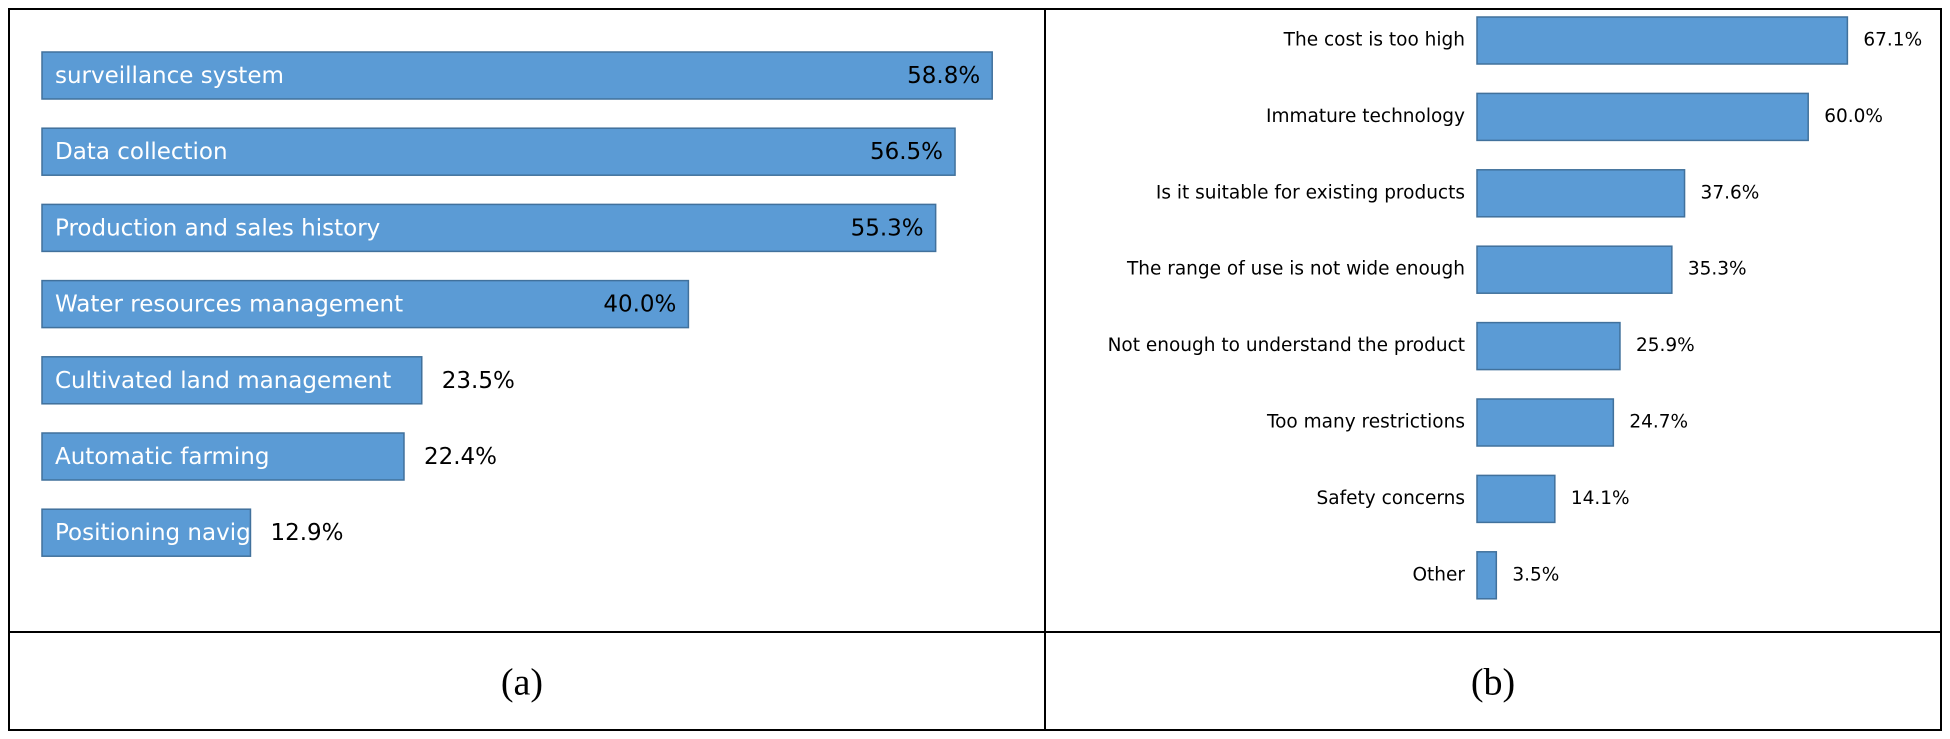 This screenshot has width=1950, height=739. I want to click on category-label: Immature technology, so click(1365, 116).